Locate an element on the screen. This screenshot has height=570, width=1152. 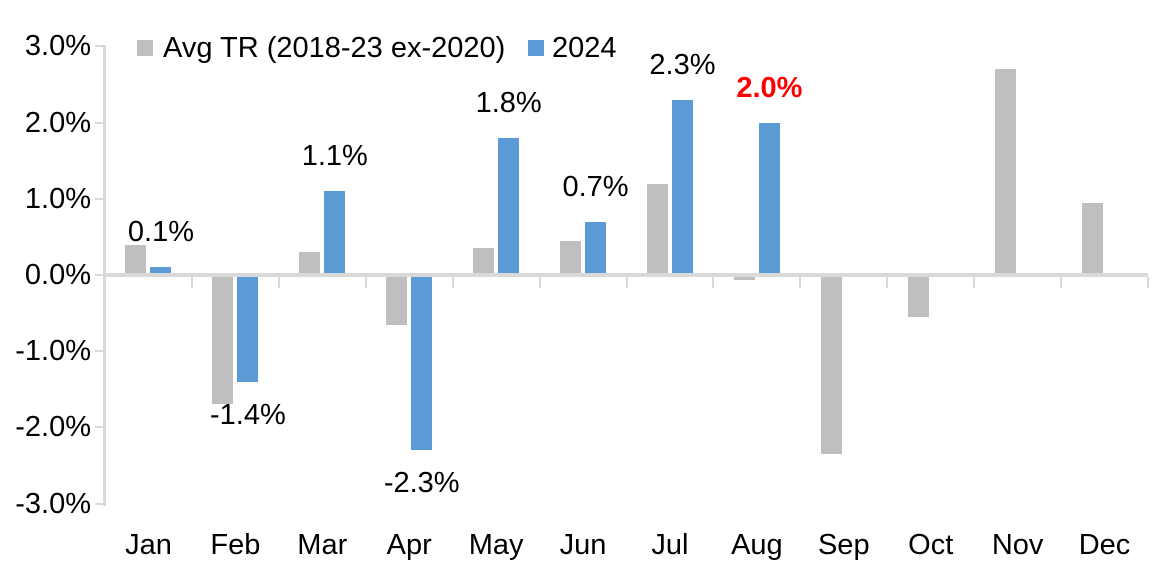
x-axis-label-dec: Dec is located at coordinates (1104, 545).